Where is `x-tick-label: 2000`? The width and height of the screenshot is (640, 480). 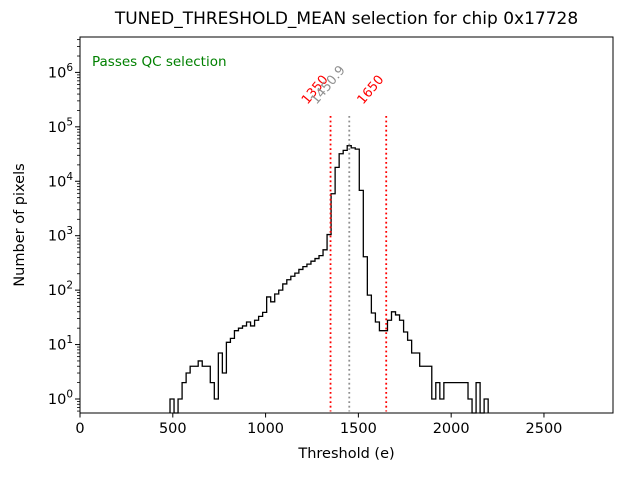 x-tick-label: 2000 is located at coordinates (451, 429).